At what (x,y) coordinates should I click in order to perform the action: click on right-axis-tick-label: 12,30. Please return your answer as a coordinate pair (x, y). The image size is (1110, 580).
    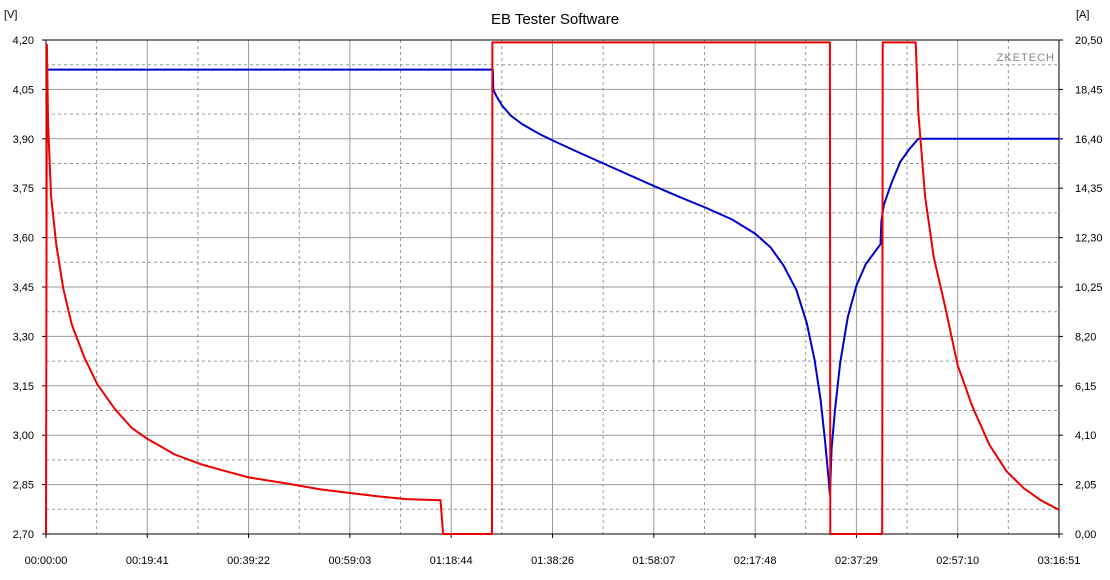
    Looking at the image, I should click on (1089, 239).